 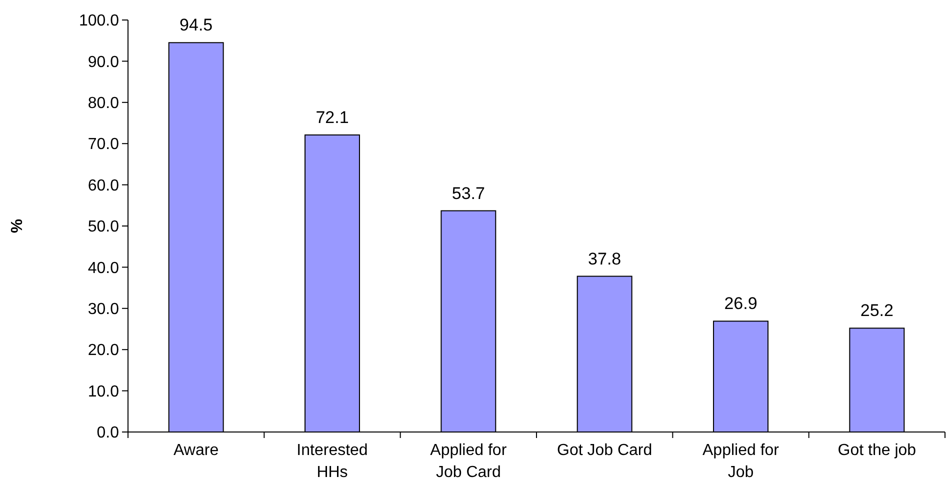 What do you see at coordinates (469, 461) in the screenshot?
I see `x-tick-label: Applied for Job Card` at bounding box center [469, 461].